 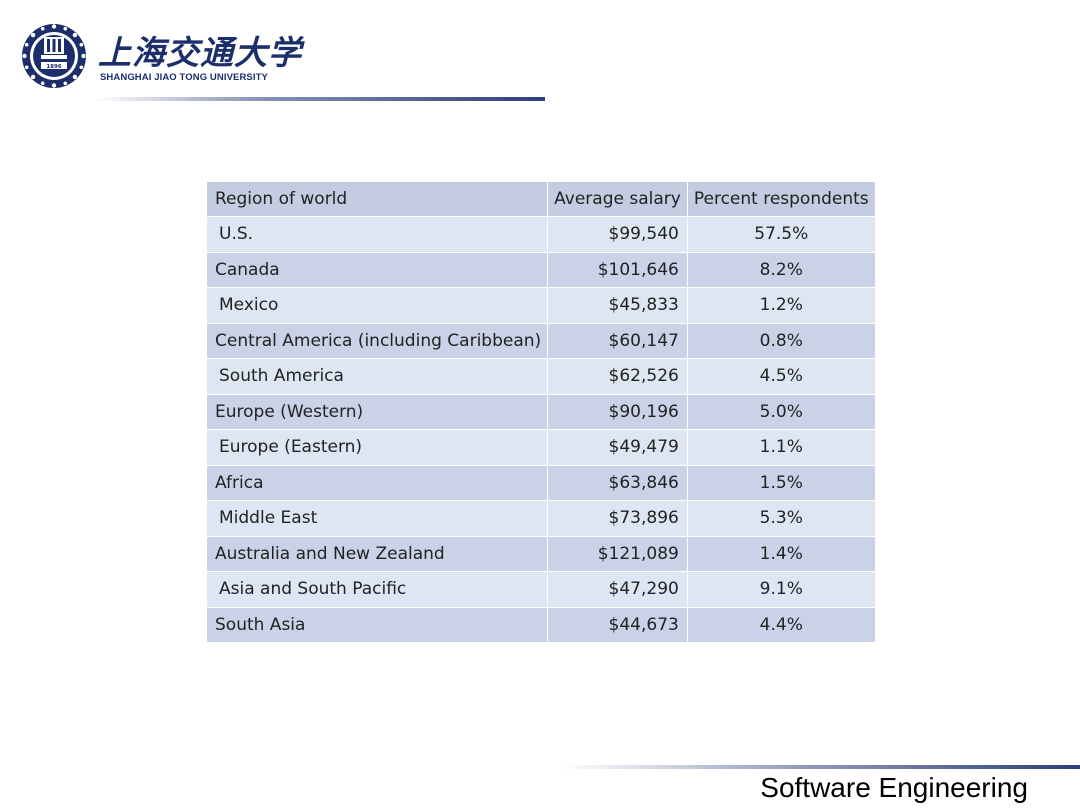 What do you see at coordinates (781, 376) in the screenshot?
I see `cell-percent: 4.5%` at bounding box center [781, 376].